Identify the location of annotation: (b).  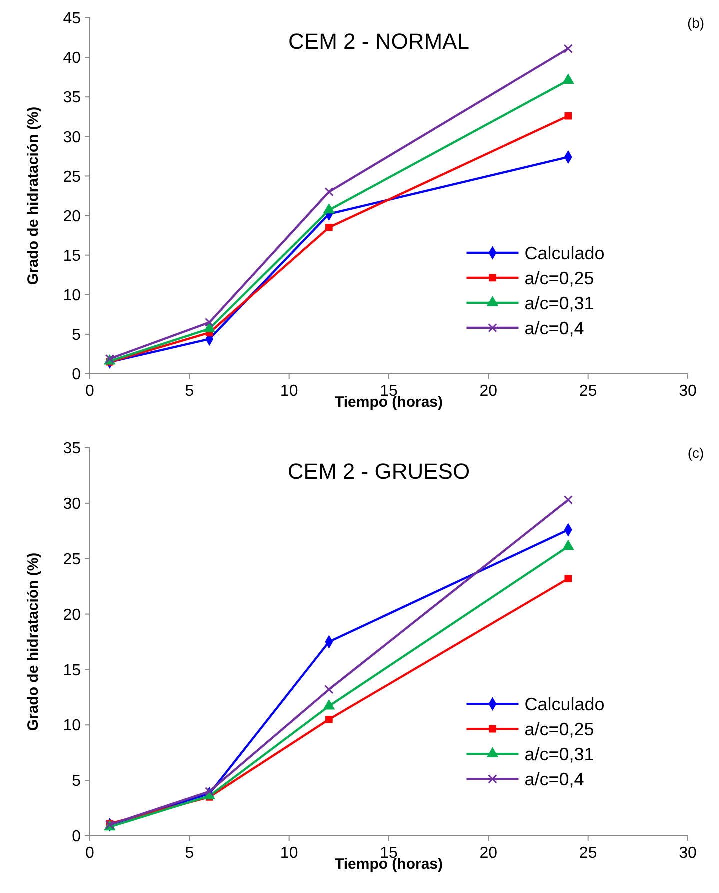
(696, 23).